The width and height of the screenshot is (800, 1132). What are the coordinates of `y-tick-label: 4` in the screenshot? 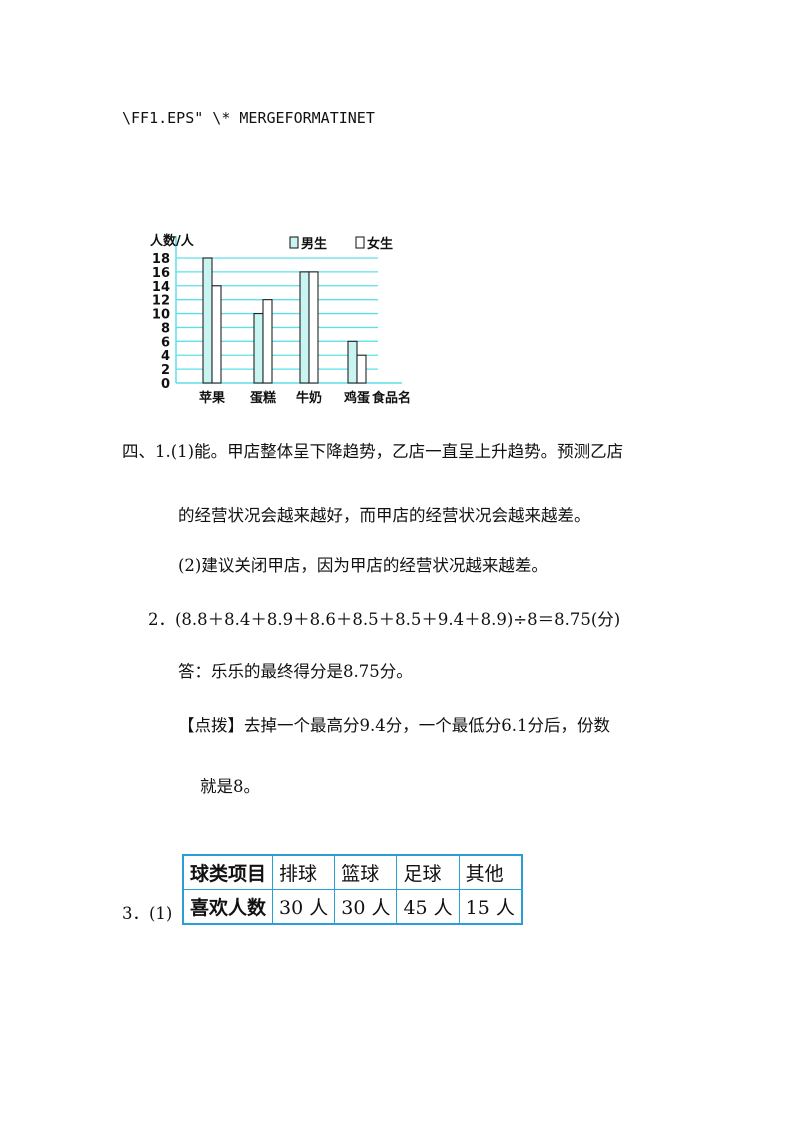 It's located at (165, 356).